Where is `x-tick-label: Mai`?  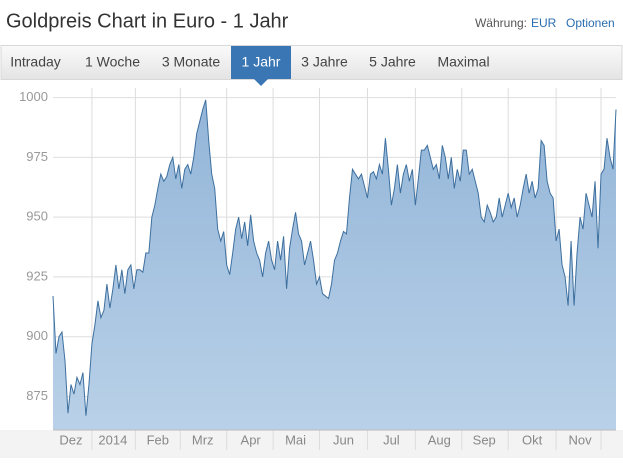 x-tick-label: Mai is located at coordinates (295, 439).